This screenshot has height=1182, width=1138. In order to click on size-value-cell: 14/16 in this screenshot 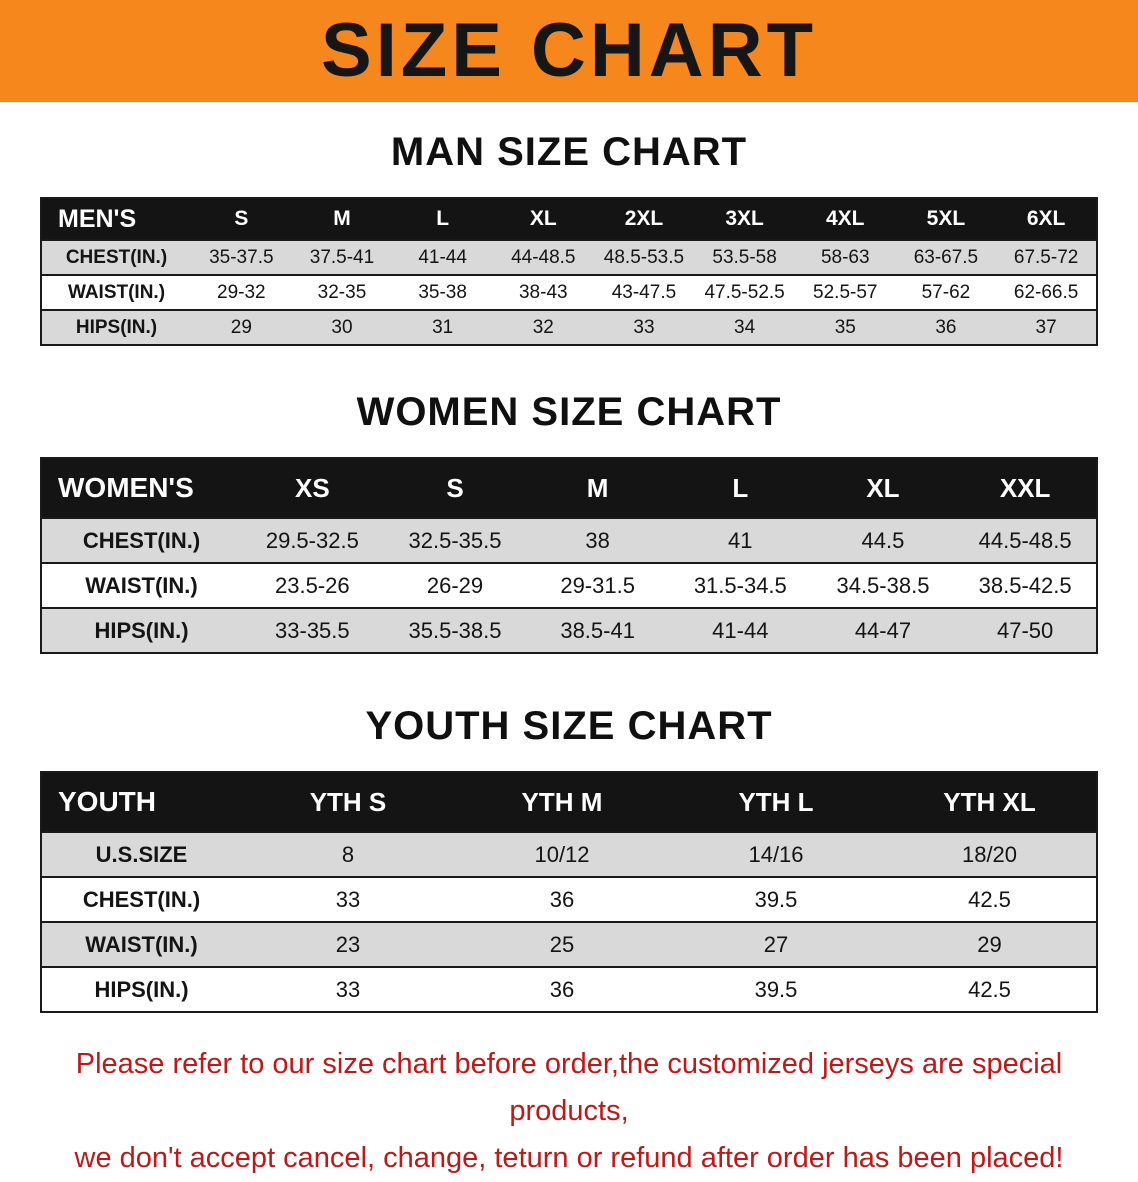, I will do `click(776, 854)`.